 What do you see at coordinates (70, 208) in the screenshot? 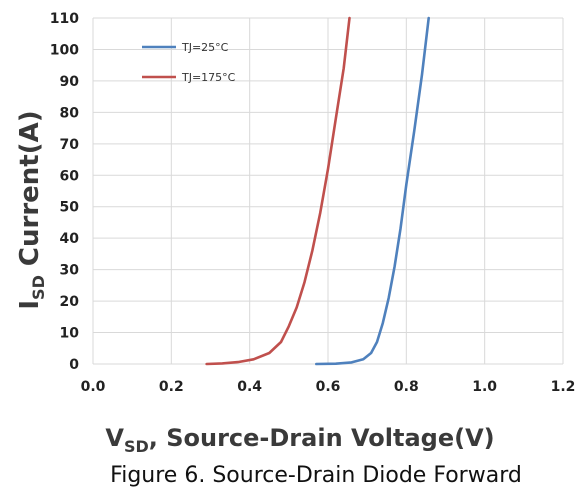
I see `y-tick-label: 50` at bounding box center [70, 208].